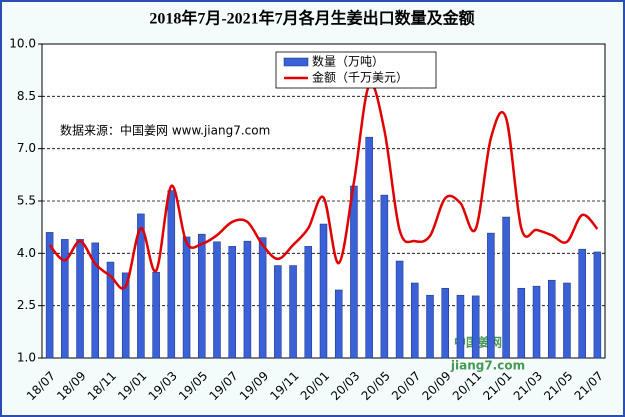  What do you see at coordinates (26, 305) in the screenshot?
I see `y-tick-label: 2.5` at bounding box center [26, 305].